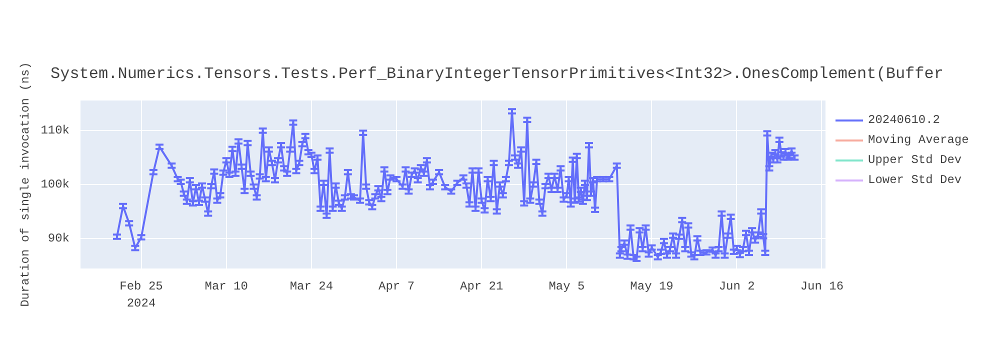 This screenshot has width=1000, height=350. What do you see at coordinates (915, 160) in the screenshot?
I see `legend-label: Upper Std Dev` at bounding box center [915, 160].